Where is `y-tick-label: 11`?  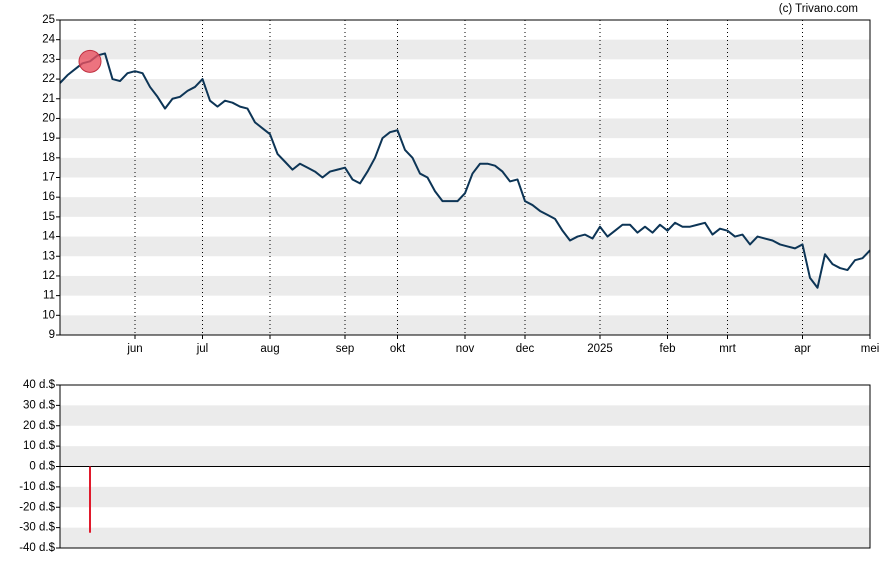
y-tick-label: 11 is located at coordinates (49, 296).